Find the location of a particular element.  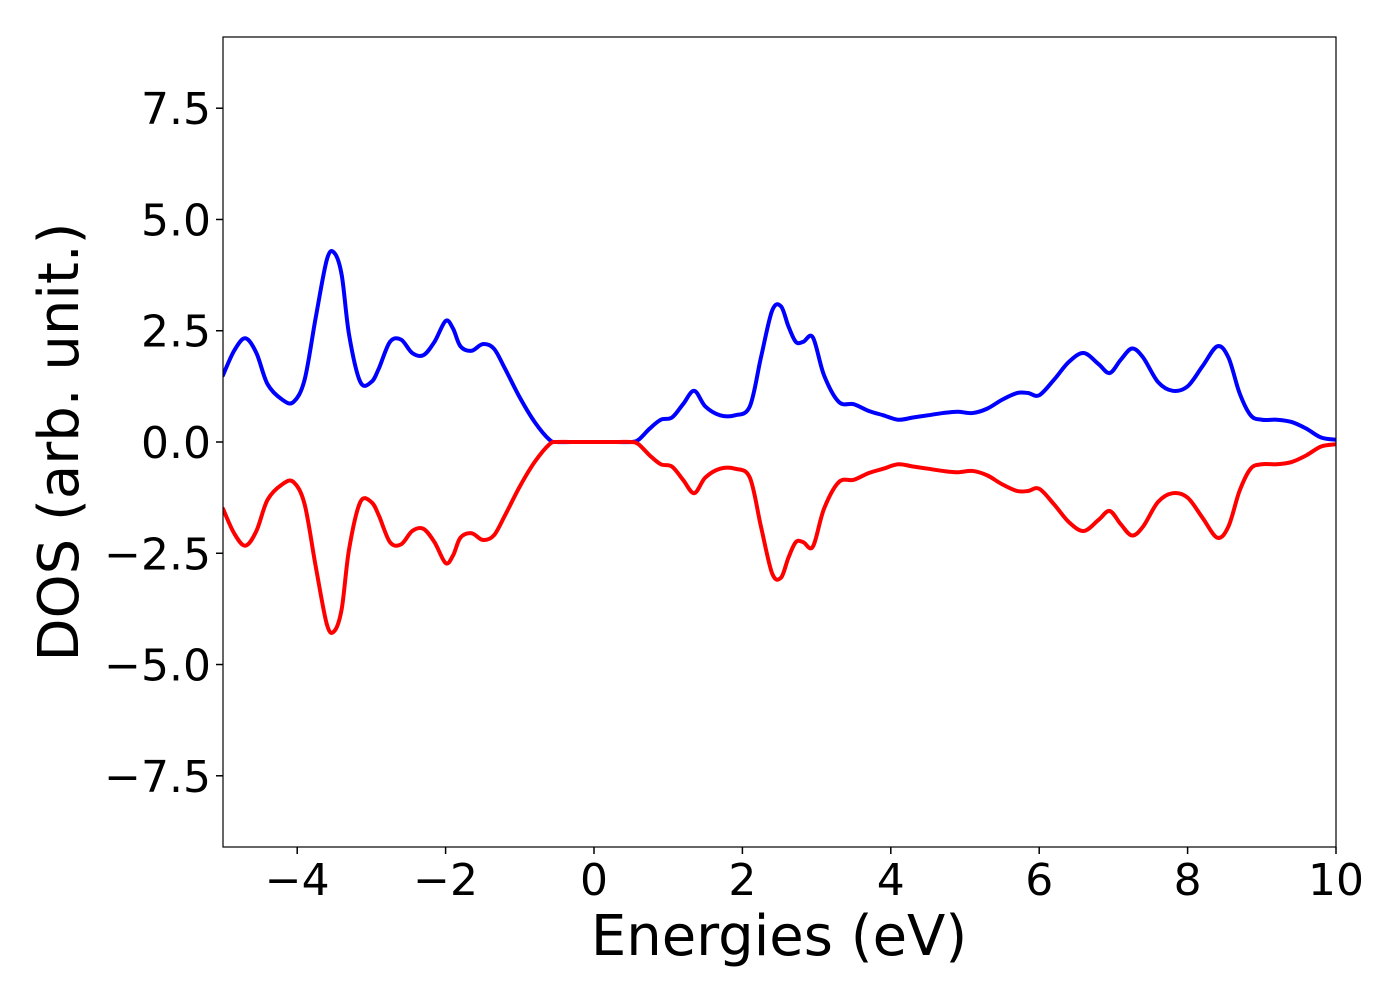

x-tick-label: 10 is located at coordinates (1336, 880).